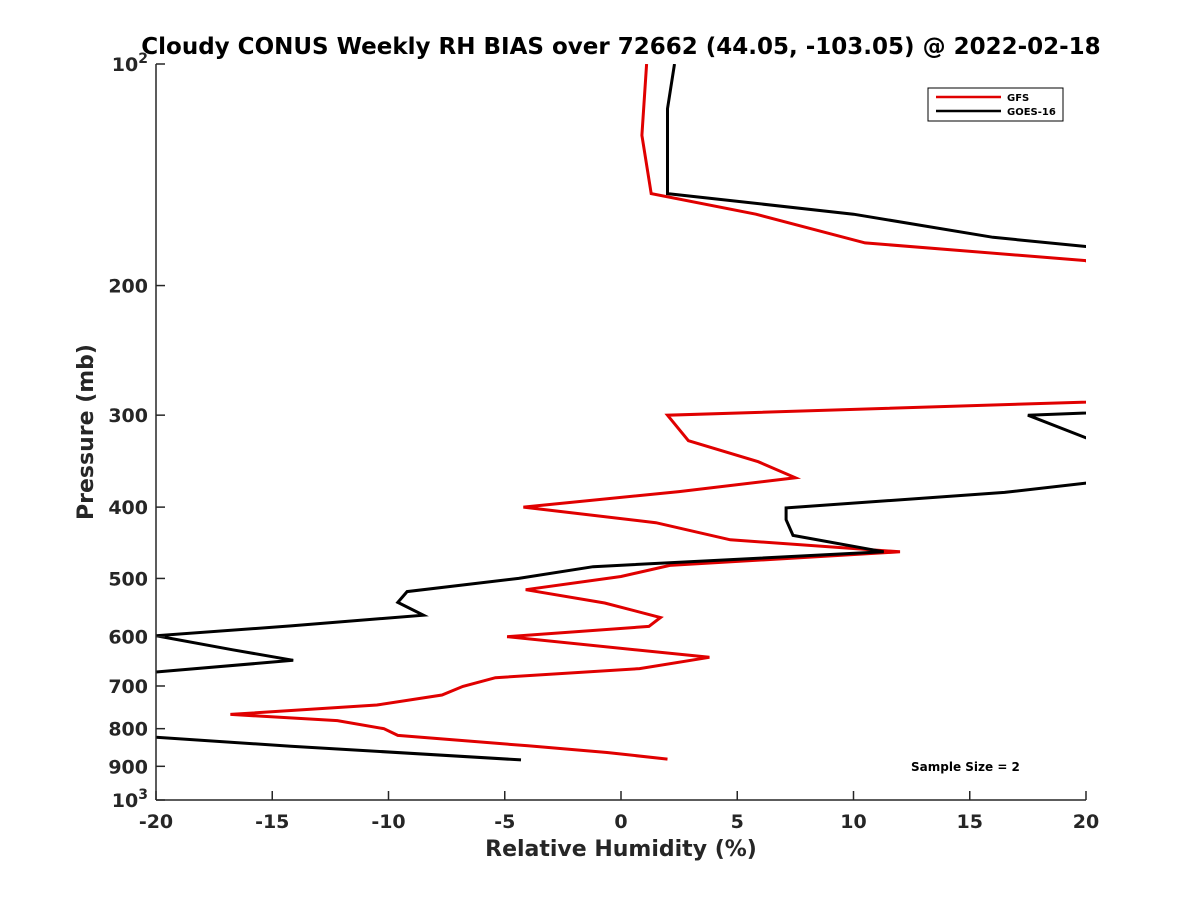 Image resolution: width=1200 pixels, height=900 pixels. Describe the element at coordinates (621, 849) in the screenshot. I see `x-axis-label: Relative Humidity (%)` at that location.